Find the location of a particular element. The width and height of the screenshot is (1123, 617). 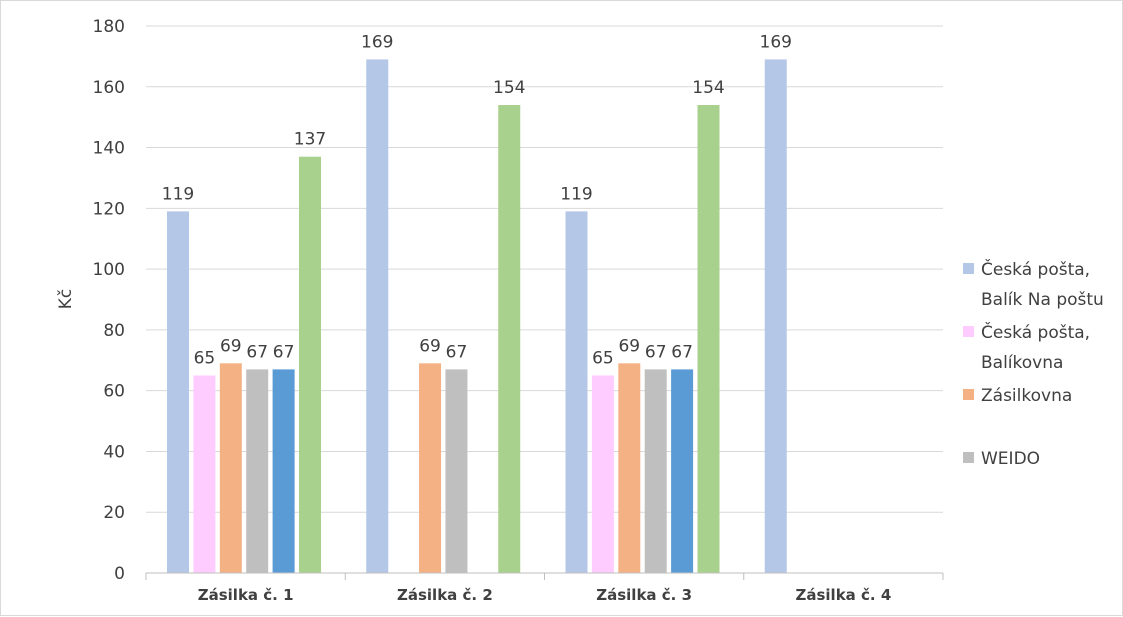

y-tick-label: 180 is located at coordinates (109, 27).